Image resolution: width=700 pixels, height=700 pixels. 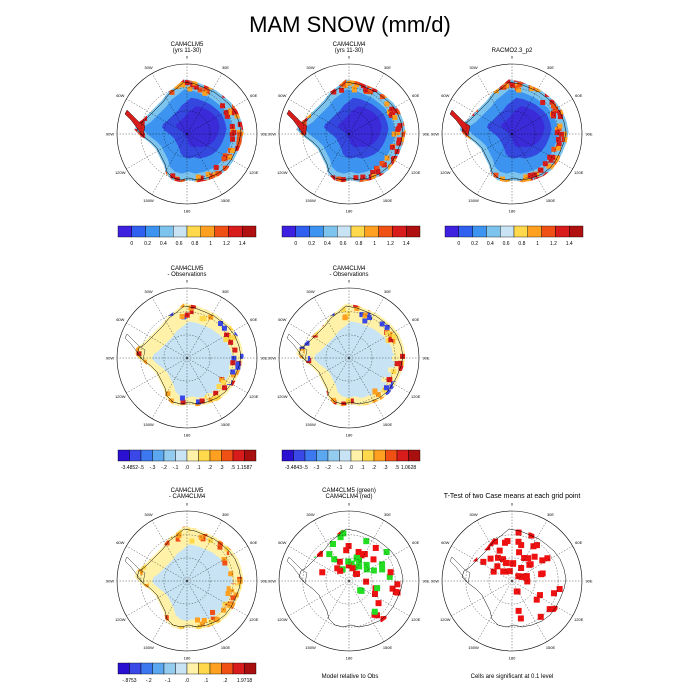 What do you see at coordinates (129, 468) in the screenshot?
I see `colorbar-tick-label: -3.4852` at bounding box center [129, 468].